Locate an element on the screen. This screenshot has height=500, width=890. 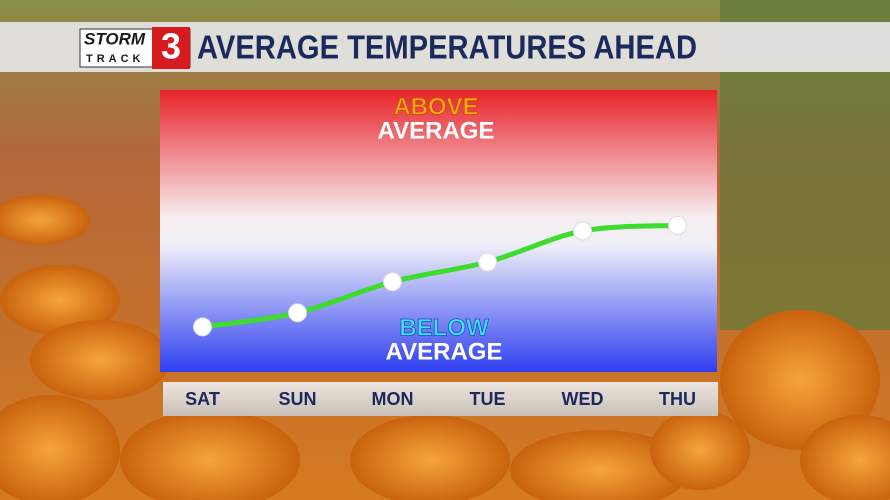
category-bar is located at coordinates (440, 399).